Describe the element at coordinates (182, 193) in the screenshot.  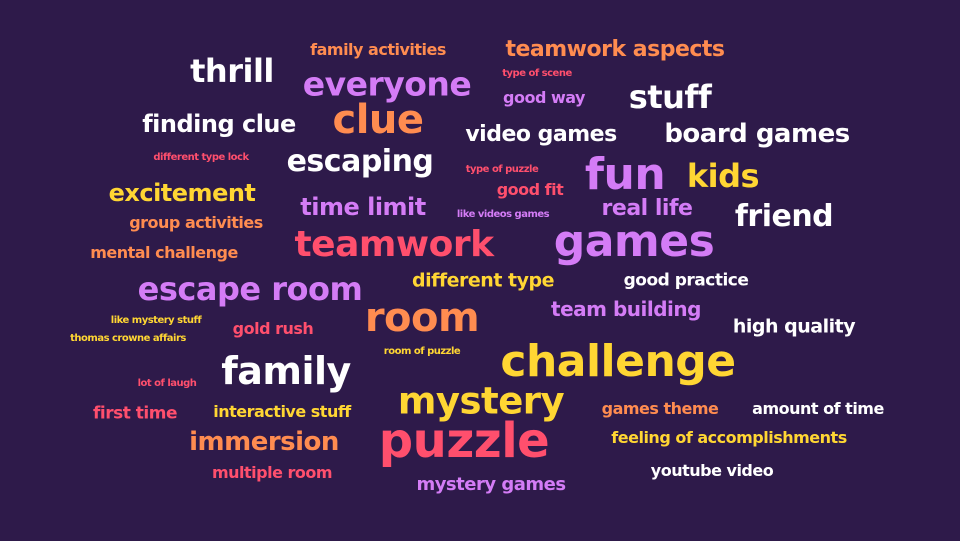
I see `word-excitement: excitement` at that location.